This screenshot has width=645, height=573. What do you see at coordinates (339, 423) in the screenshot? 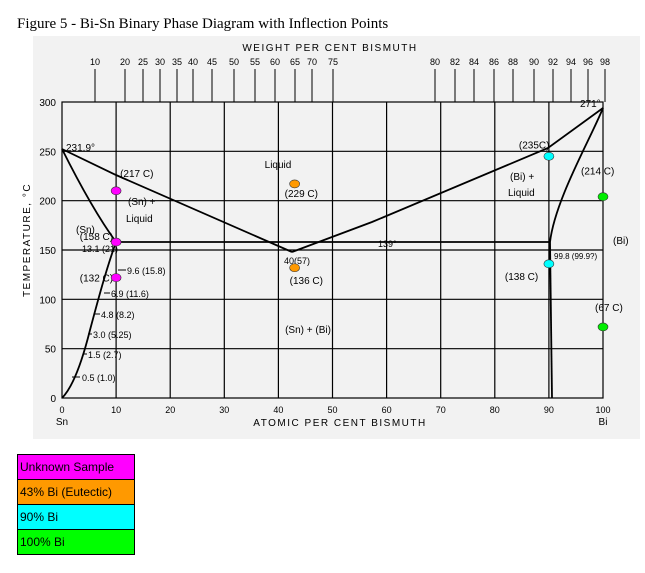
I see `bottom-axis-label: ATOMIC PER CENT BISMUTH` at bounding box center [339, 423].